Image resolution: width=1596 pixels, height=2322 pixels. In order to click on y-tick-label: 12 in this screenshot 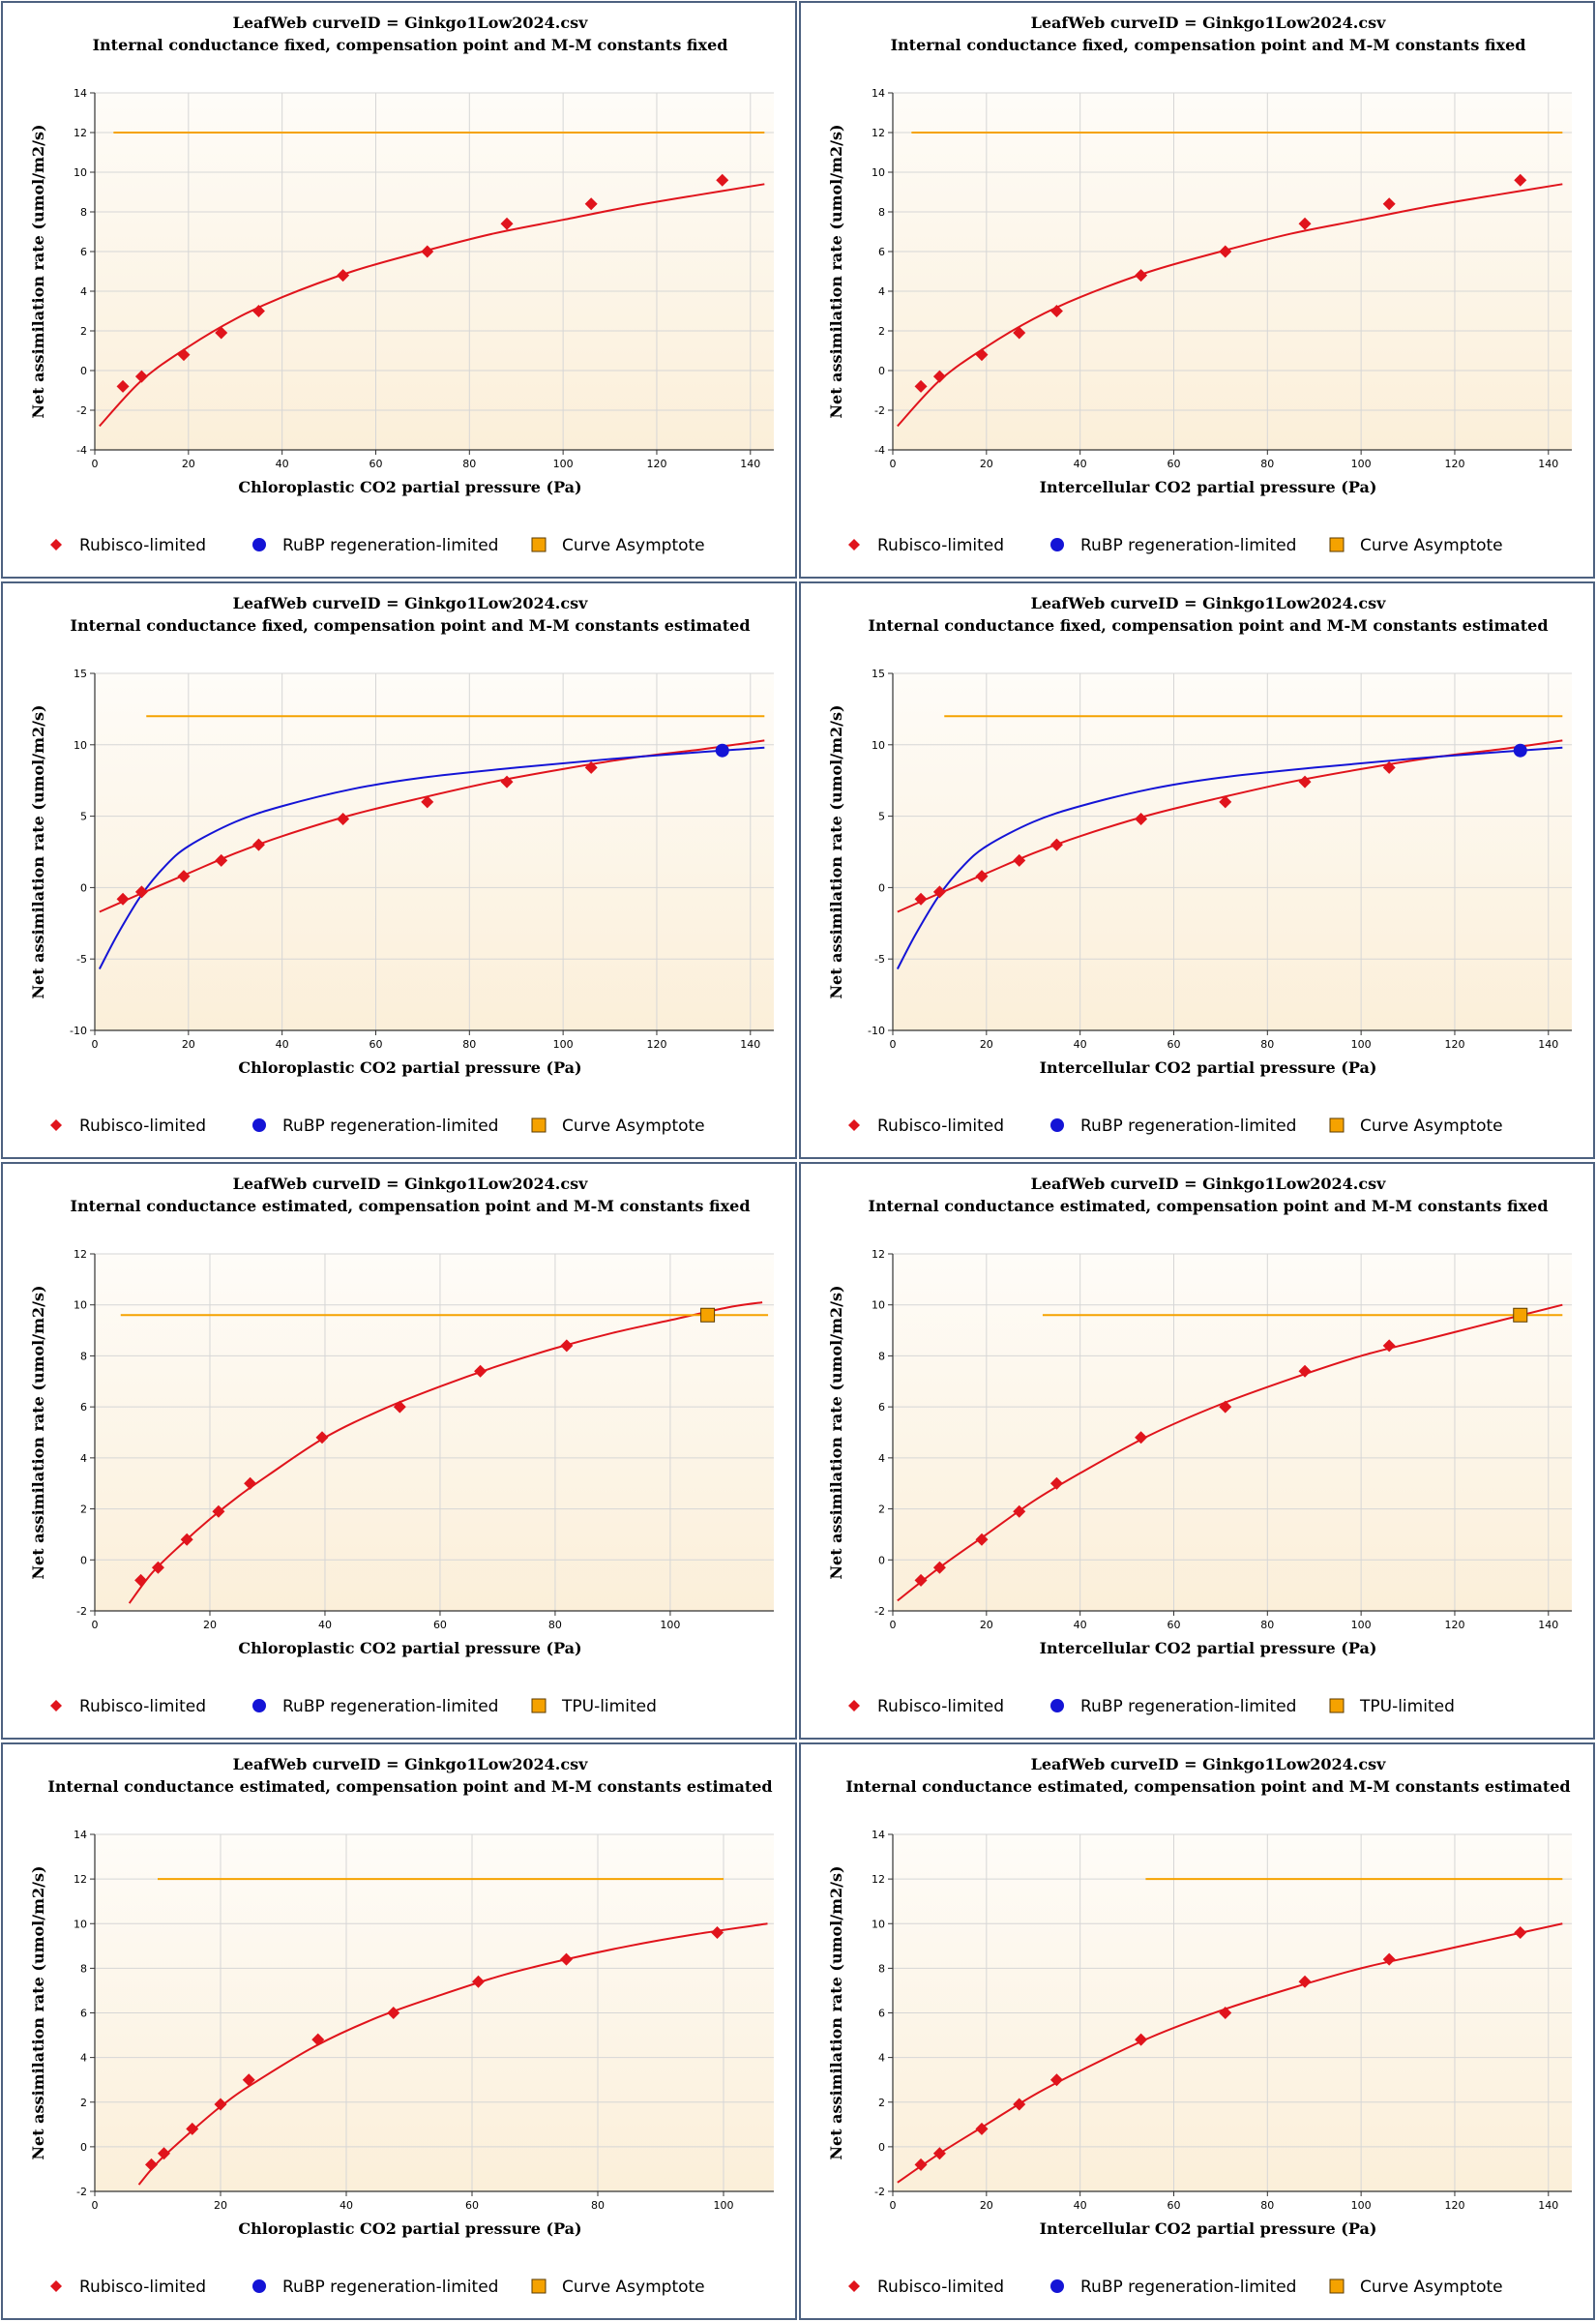, I will do `click(878, 133)`.